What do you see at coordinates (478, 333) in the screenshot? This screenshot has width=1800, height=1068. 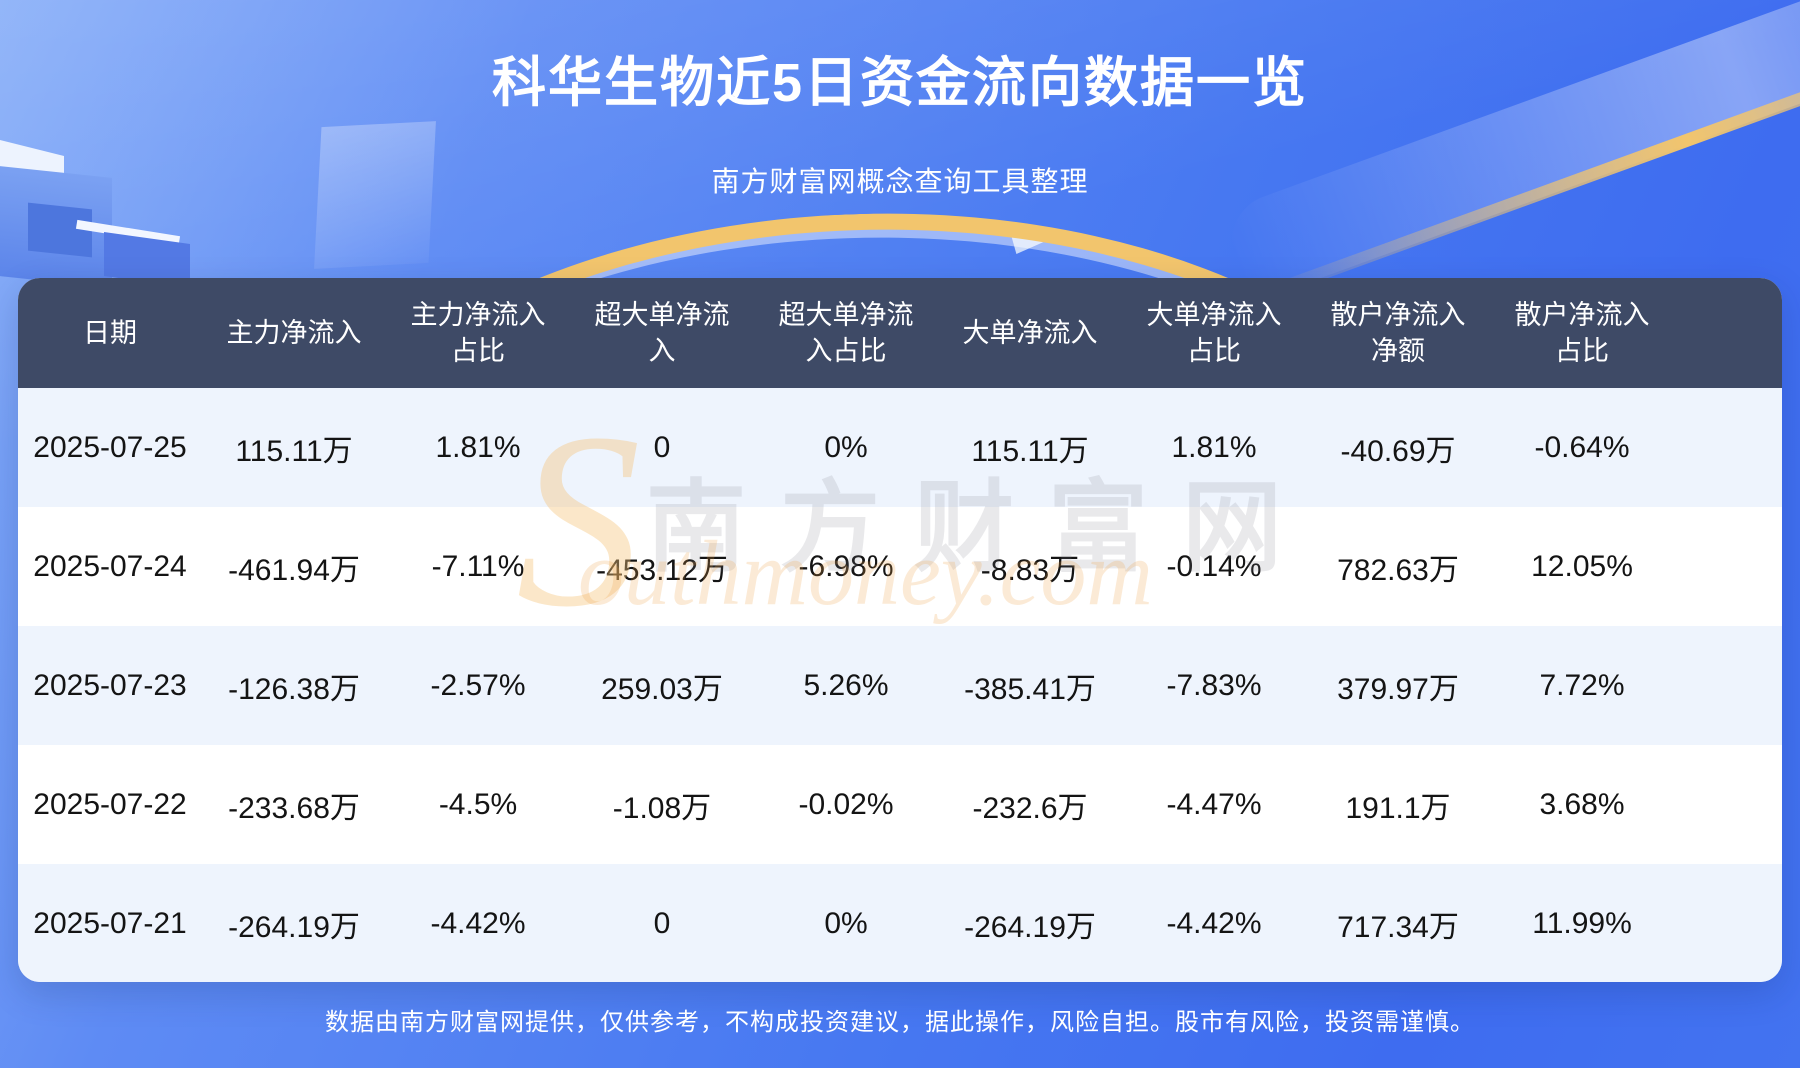 I see `column-header-main-net-inflow-ratio: 主力净流入 占比` at bounding box center [478, 333].